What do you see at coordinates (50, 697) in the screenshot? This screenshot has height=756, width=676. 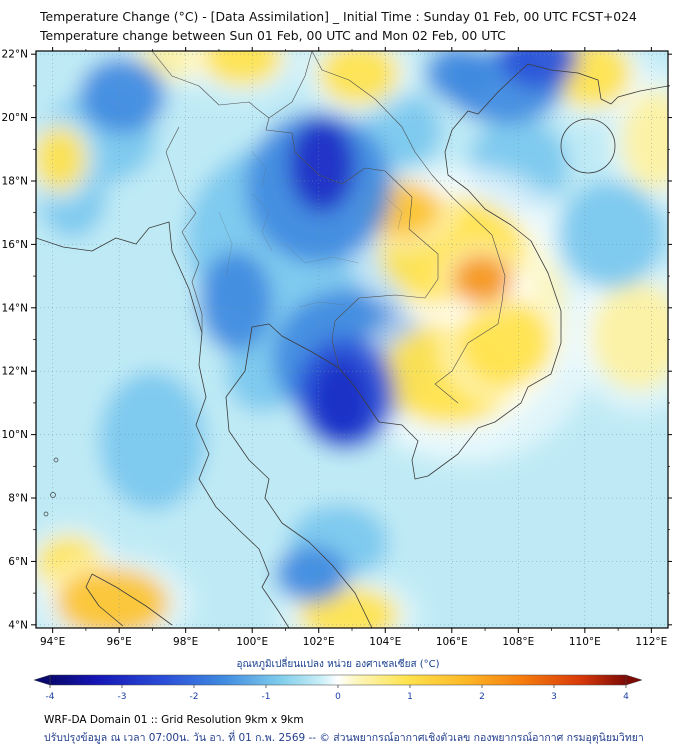 I see `svg-text: -4` at bounding box center [50, 697].